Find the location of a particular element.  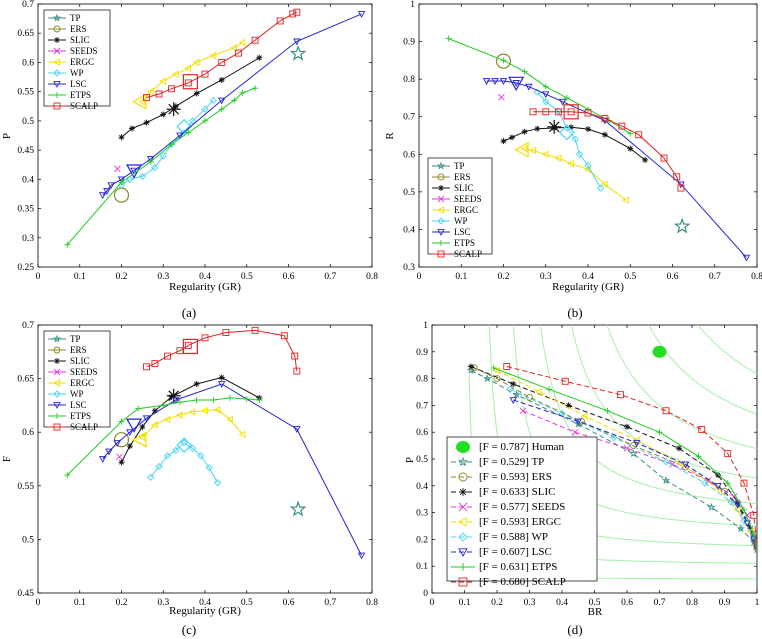

legend-label: [F = 0.680] SCALP is located at coordinates (522, 582).